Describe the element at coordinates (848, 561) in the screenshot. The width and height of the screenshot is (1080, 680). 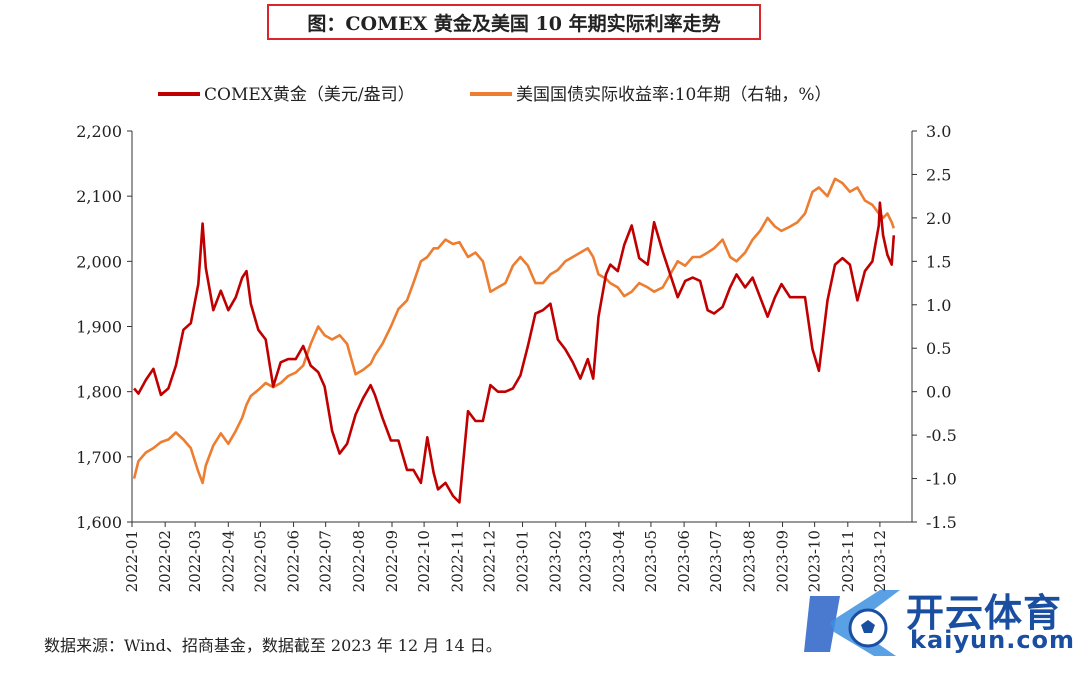
I see `x-axis-tick-label: 2023-11` at that location.